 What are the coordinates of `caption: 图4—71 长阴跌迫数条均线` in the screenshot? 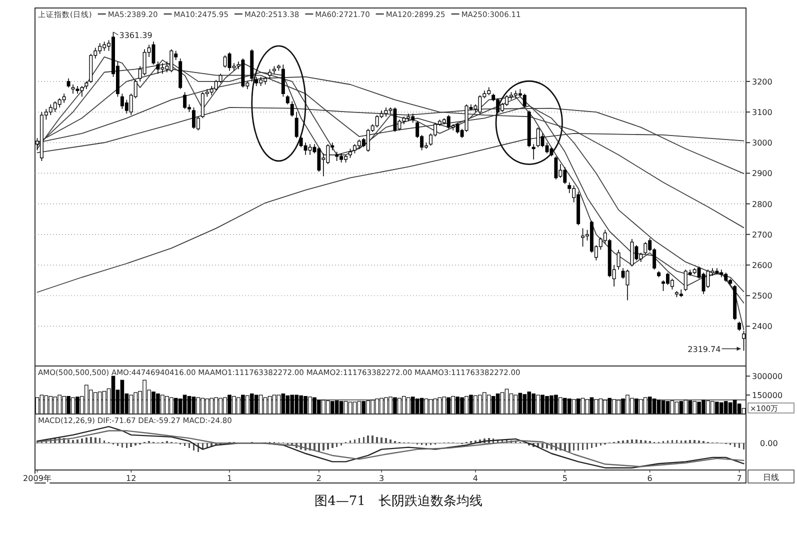 It's located at (398, 501).